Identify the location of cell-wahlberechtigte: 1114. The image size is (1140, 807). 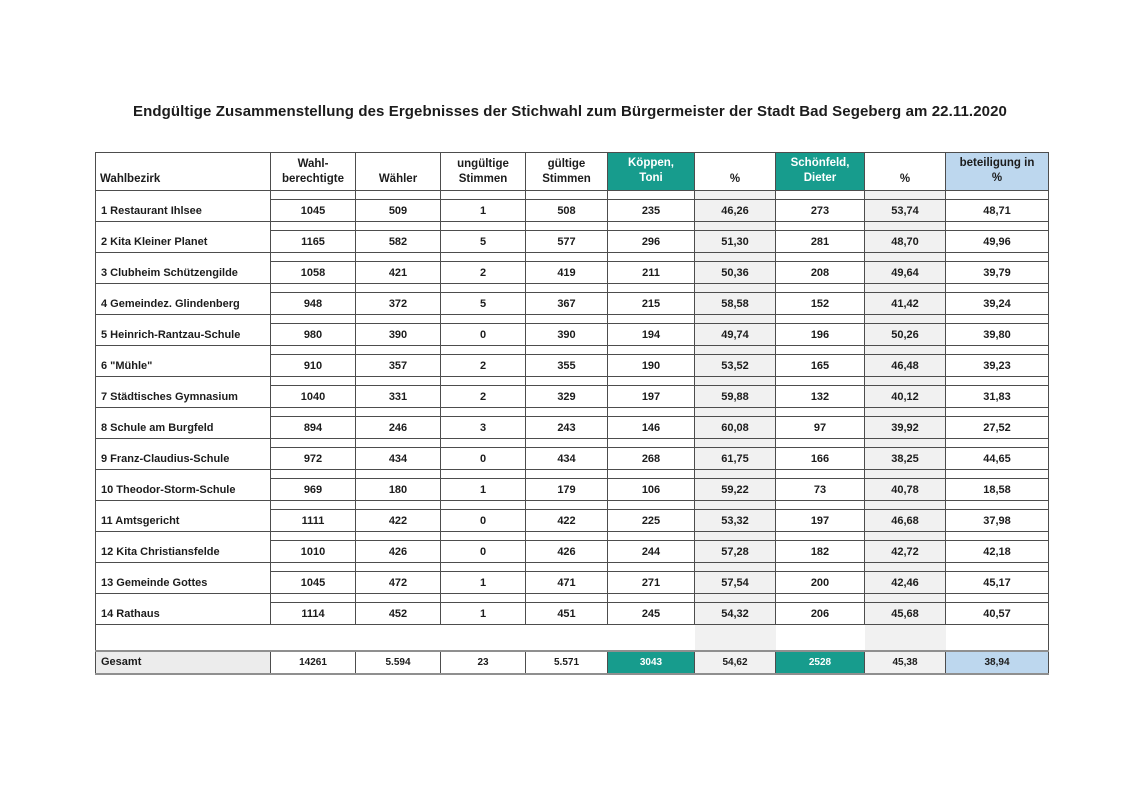
(313, 613).